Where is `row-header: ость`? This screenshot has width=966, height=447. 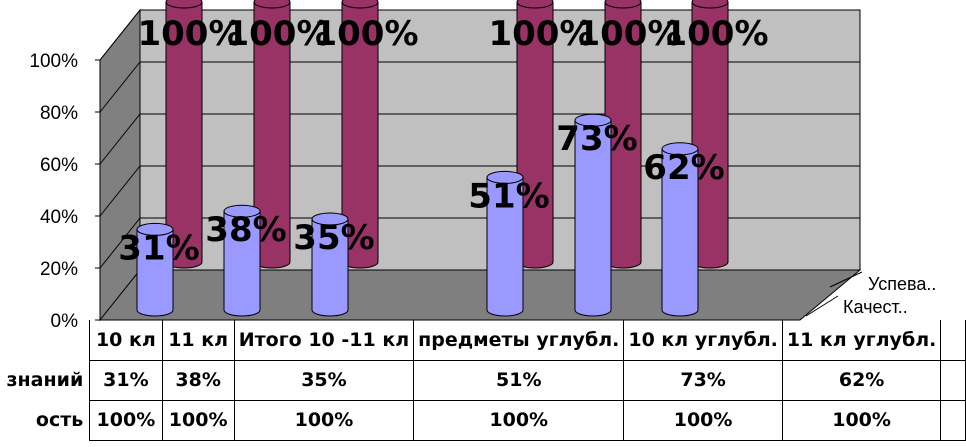 row-header: ость is located at coordinates (59, 420).